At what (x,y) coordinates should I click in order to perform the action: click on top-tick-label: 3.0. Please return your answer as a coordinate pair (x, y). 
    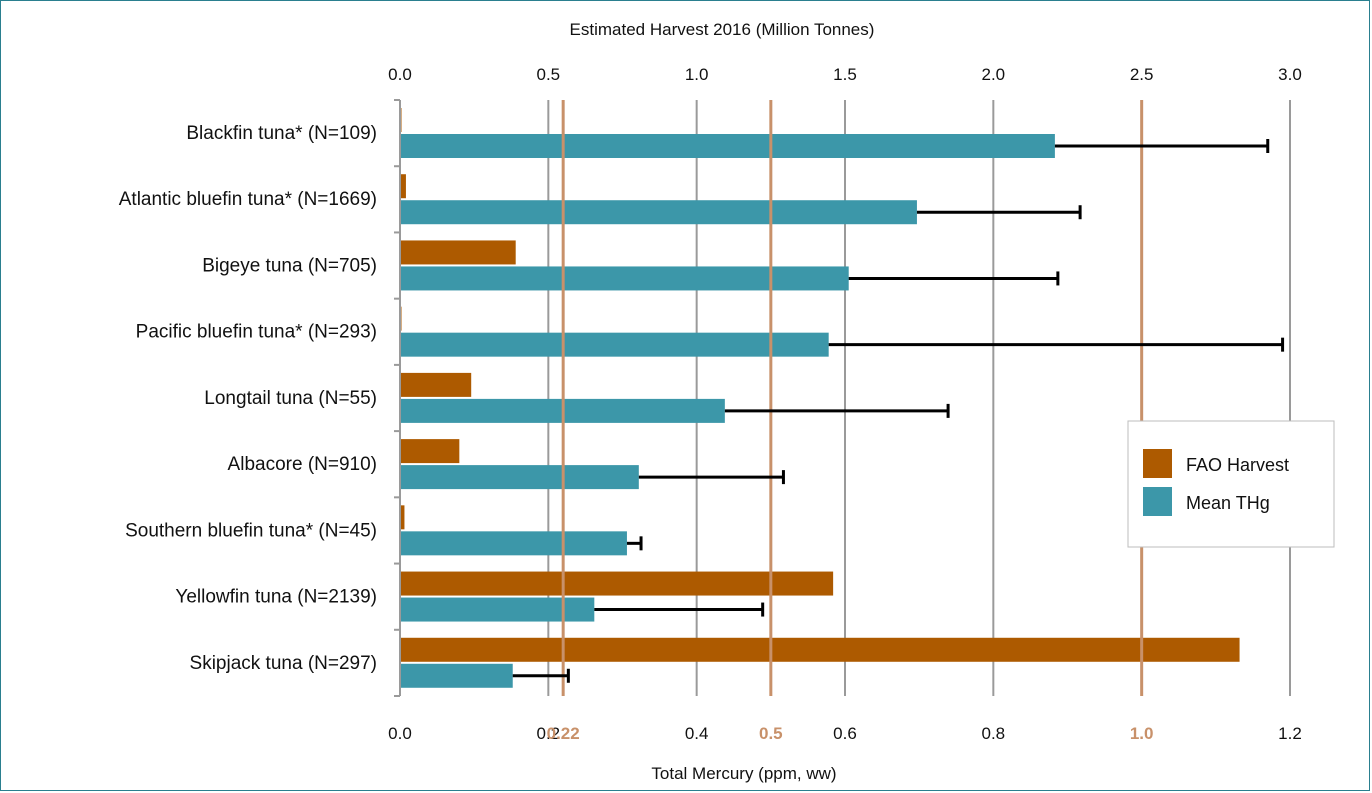
    Looking at the image, I should click on (1290, 74).